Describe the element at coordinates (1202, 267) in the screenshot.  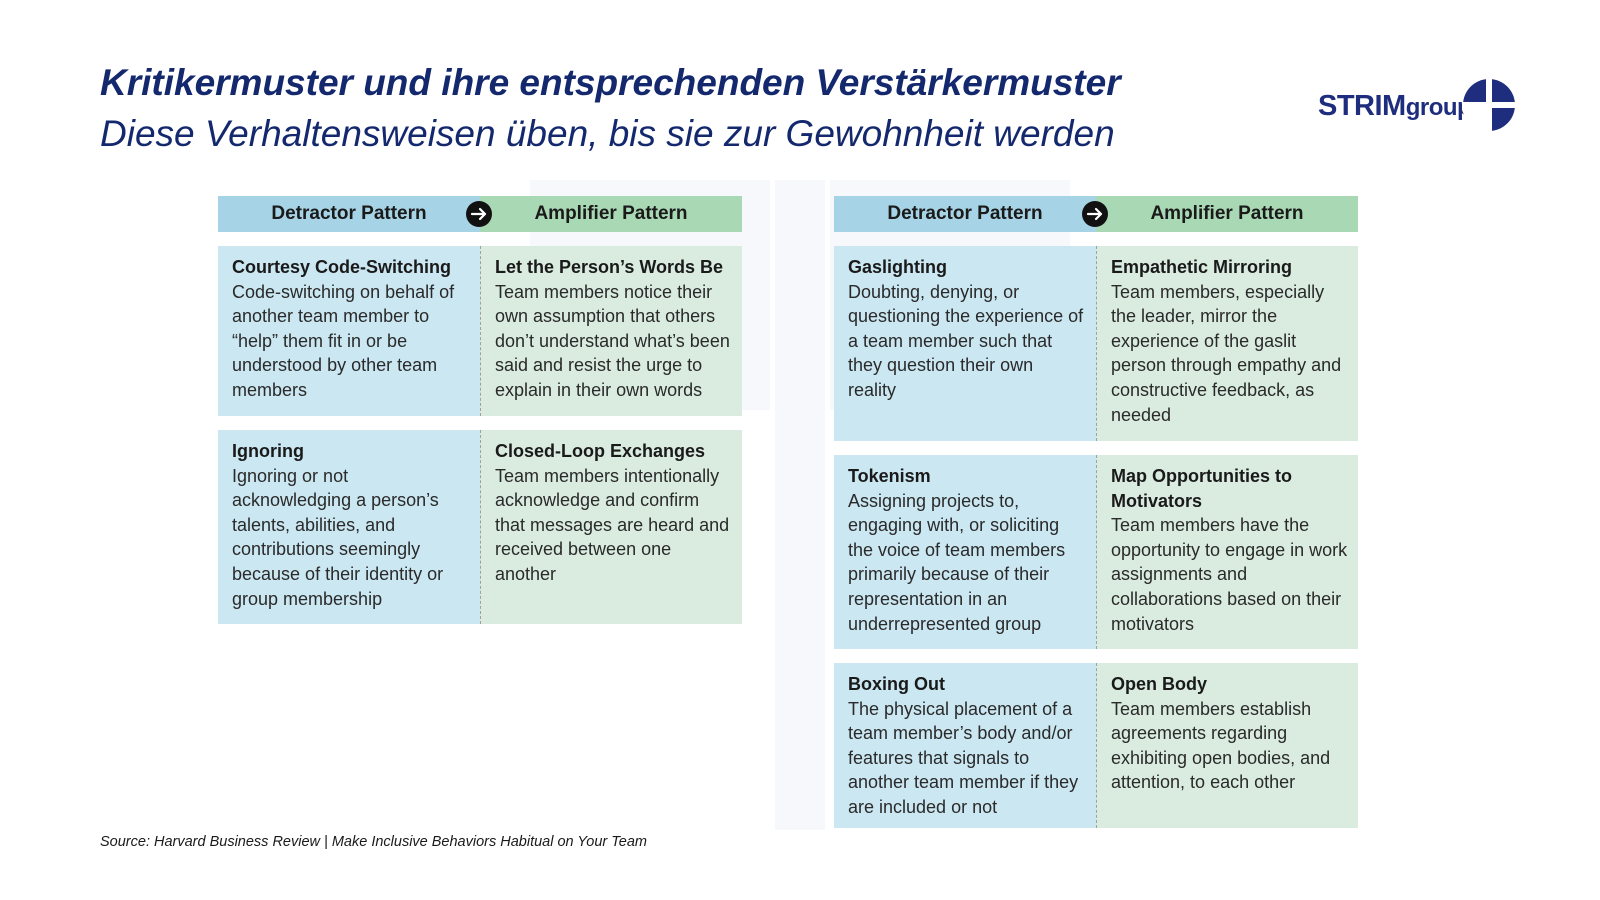
I see `amplifier-title: Empathetic Mirroring` at that location.